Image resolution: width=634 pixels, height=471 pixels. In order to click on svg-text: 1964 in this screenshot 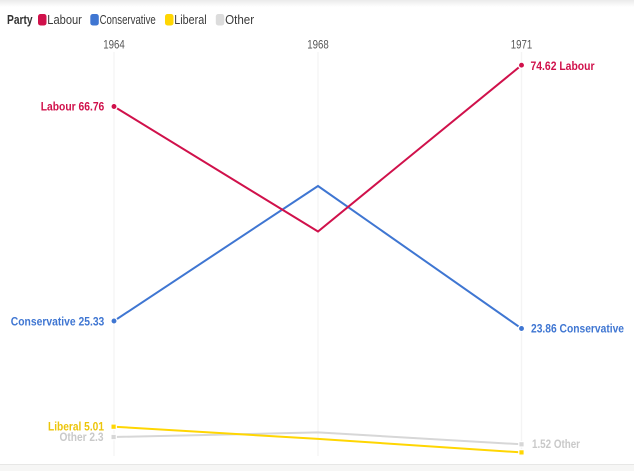, I will do `click(114, 46)`.